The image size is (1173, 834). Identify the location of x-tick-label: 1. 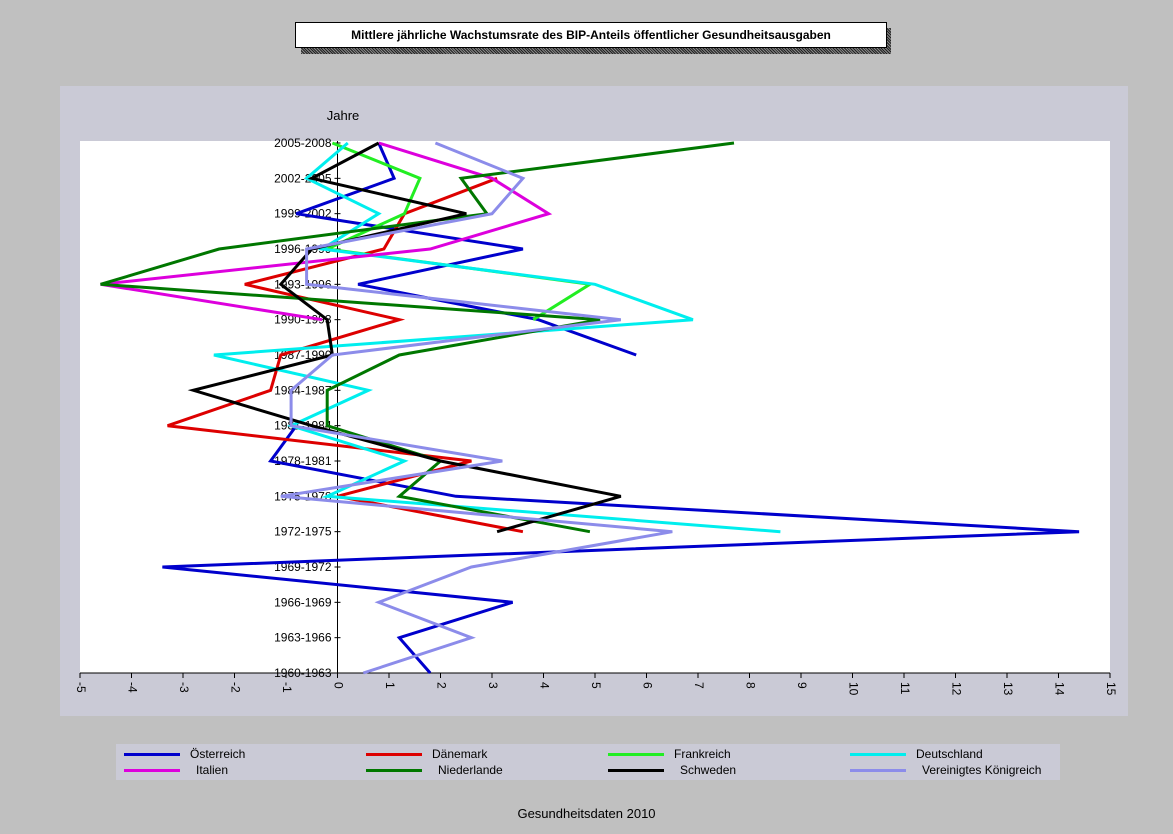
(390, 685).